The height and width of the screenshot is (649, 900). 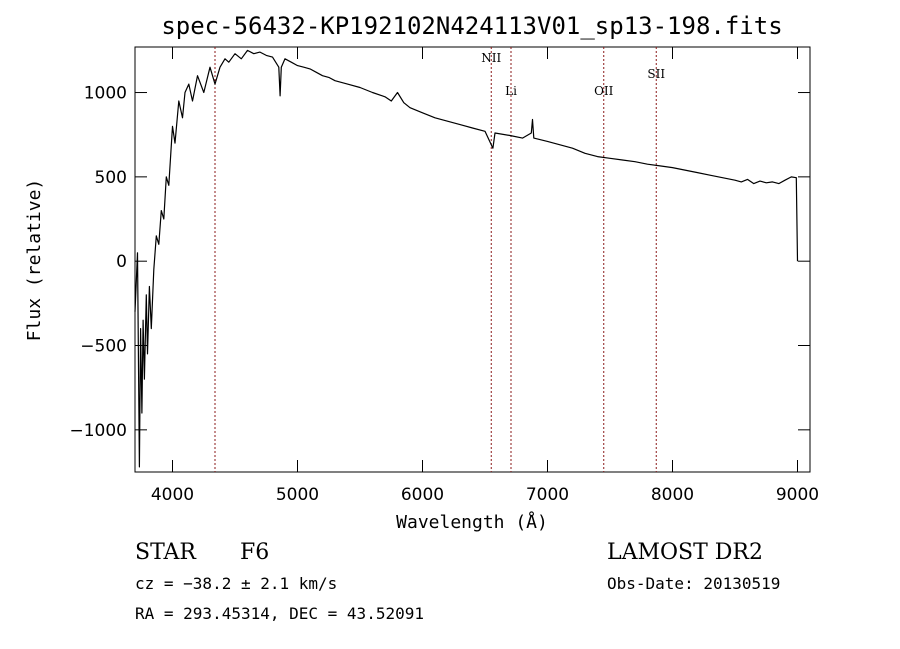 I want to click on x-tick-label: 9000, so click(x=797, y=495).